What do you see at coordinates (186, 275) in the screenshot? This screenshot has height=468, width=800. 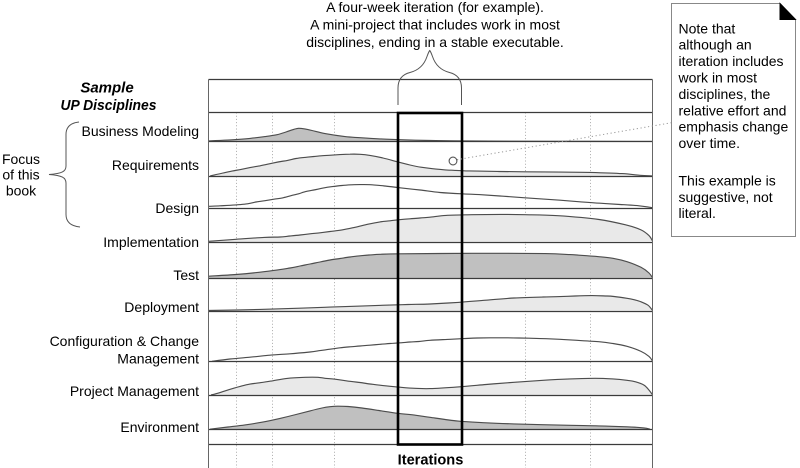 I see `svg-text: Test` at bounding box center [186, 275].